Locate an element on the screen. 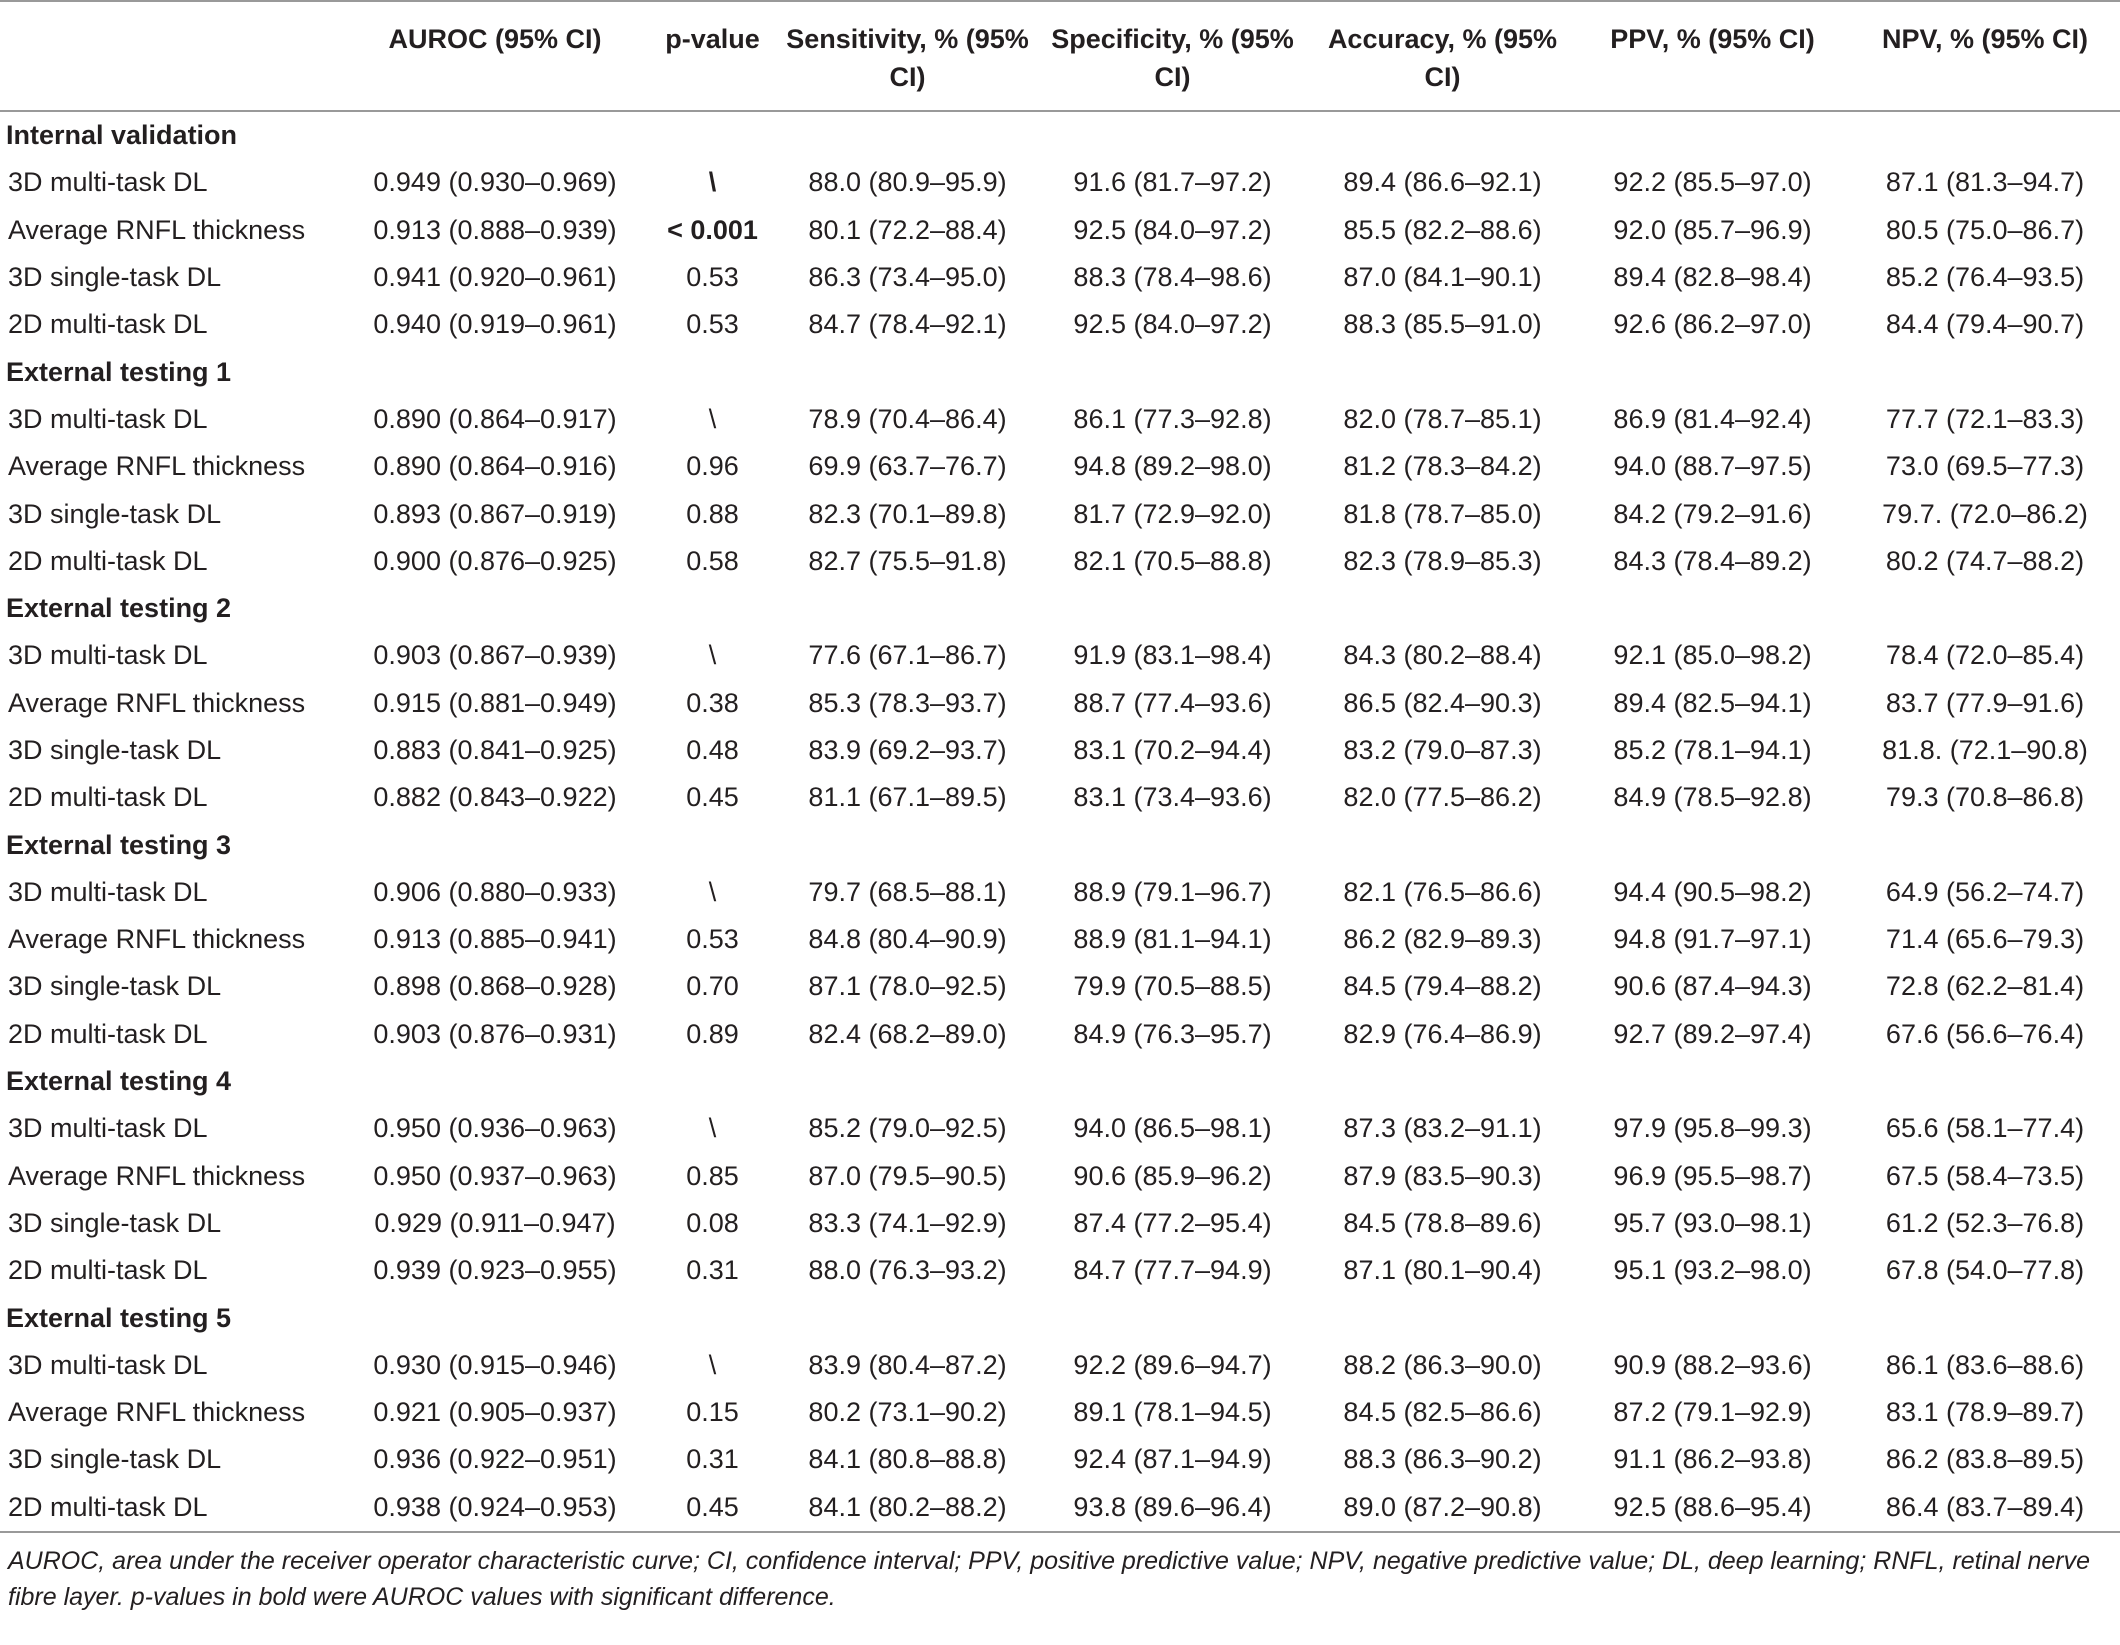 The height and width of the screenshot is (1645, 2120). cell: 0.890 (0.864–0.916) is located at coordinates (495, 466).